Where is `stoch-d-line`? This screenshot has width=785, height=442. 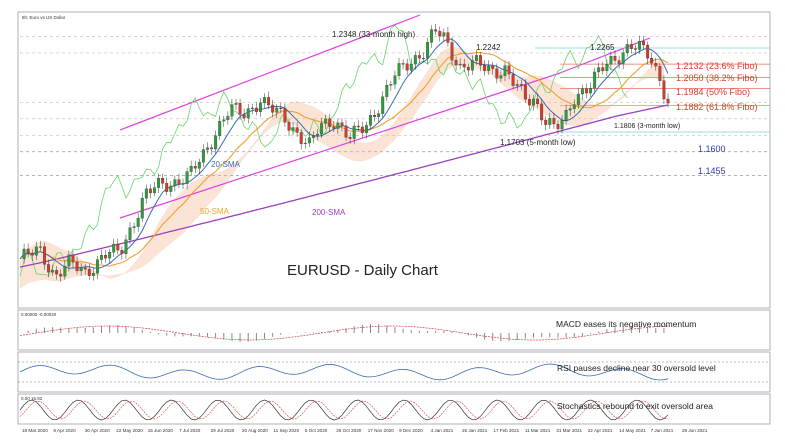
stoch-d-line is located at coordinates (344, 410).